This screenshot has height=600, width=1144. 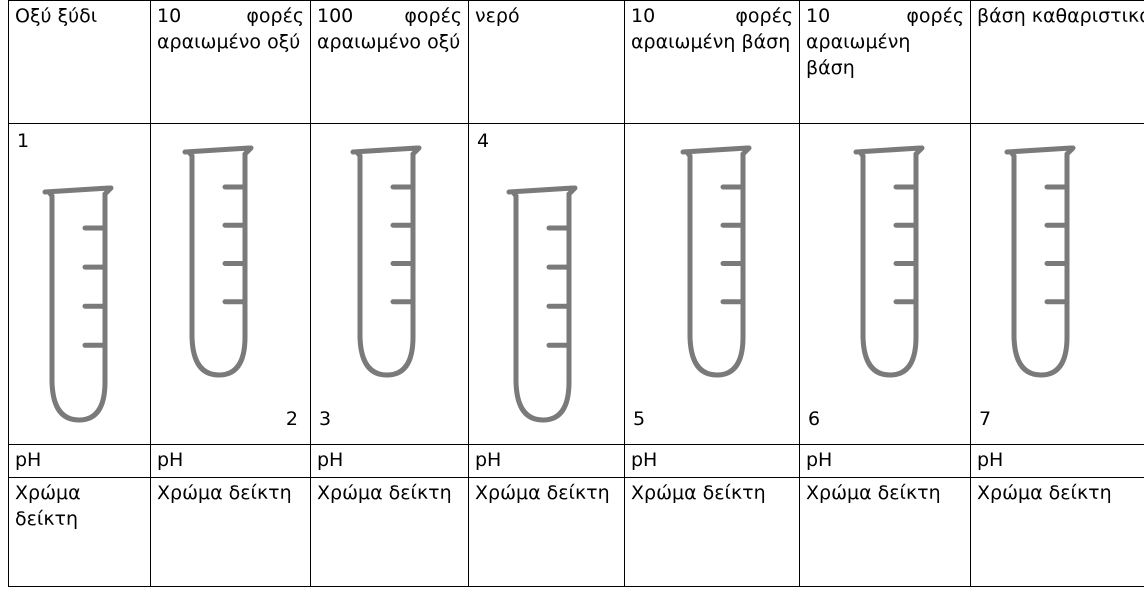 I want to click on tube-cell: 3, so click(x=389, y=284).